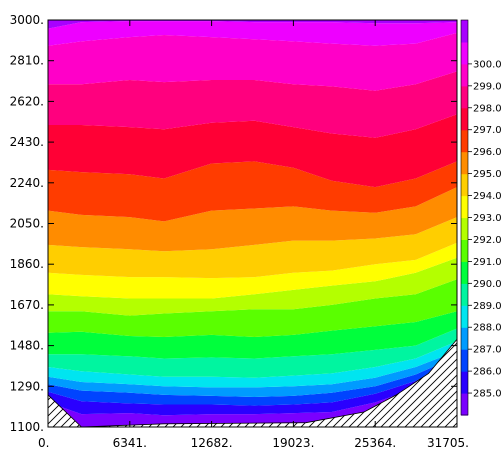  Describe the element at coordinates (487, 174) in the screenshot. I see `colorbar-label: 295.0` at that location.